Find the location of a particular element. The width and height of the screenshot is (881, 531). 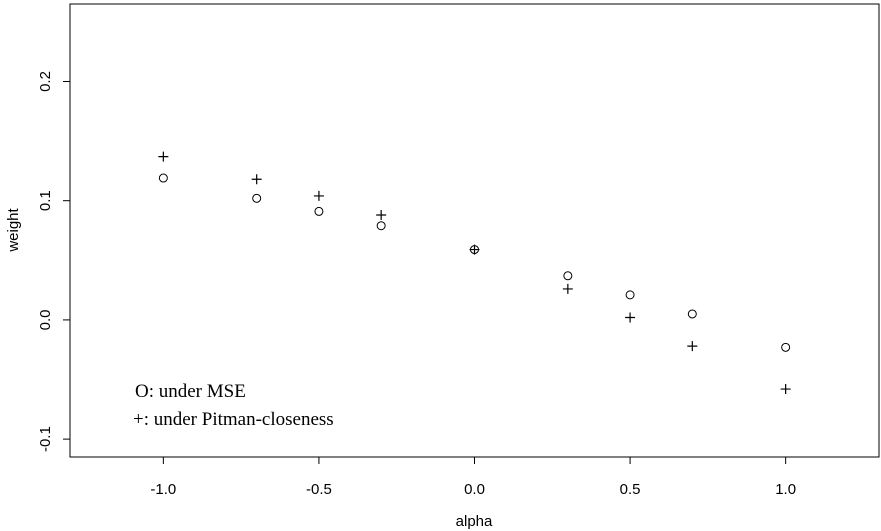

x-tick-label: -0.5 is located at coordinates (319, 489).